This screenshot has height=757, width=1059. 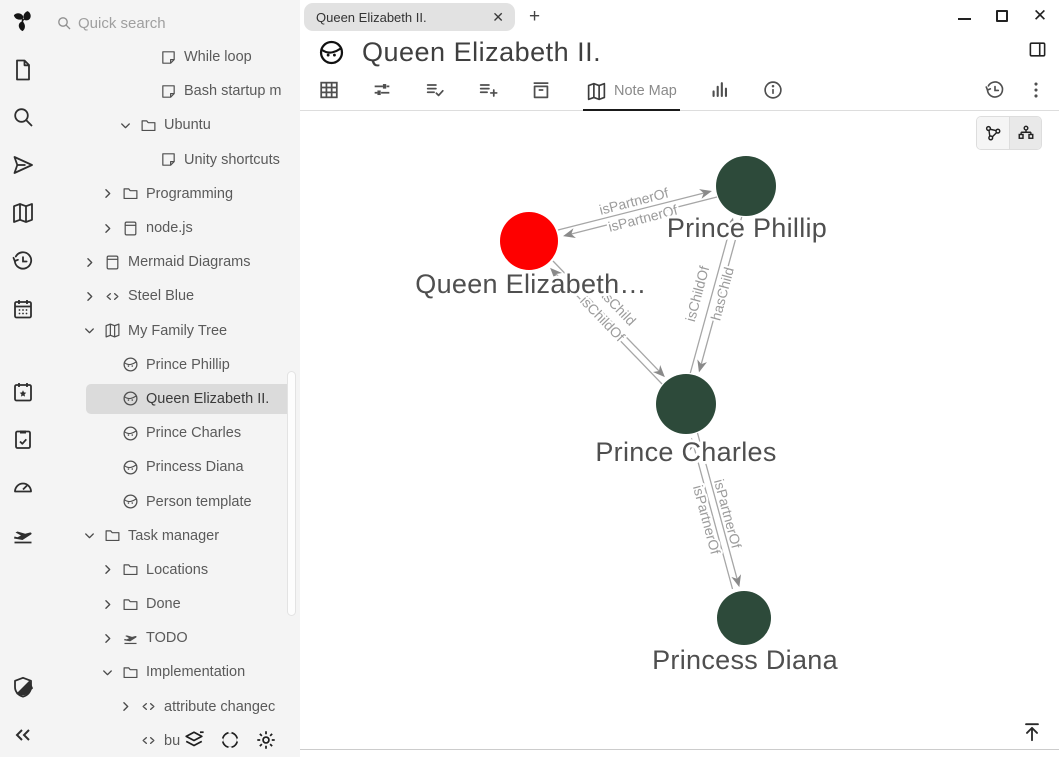 What do you see at coordinates (1037, 49) in the screenshot?
I see `split-pane-icon` at bounding box center [1037, 49].